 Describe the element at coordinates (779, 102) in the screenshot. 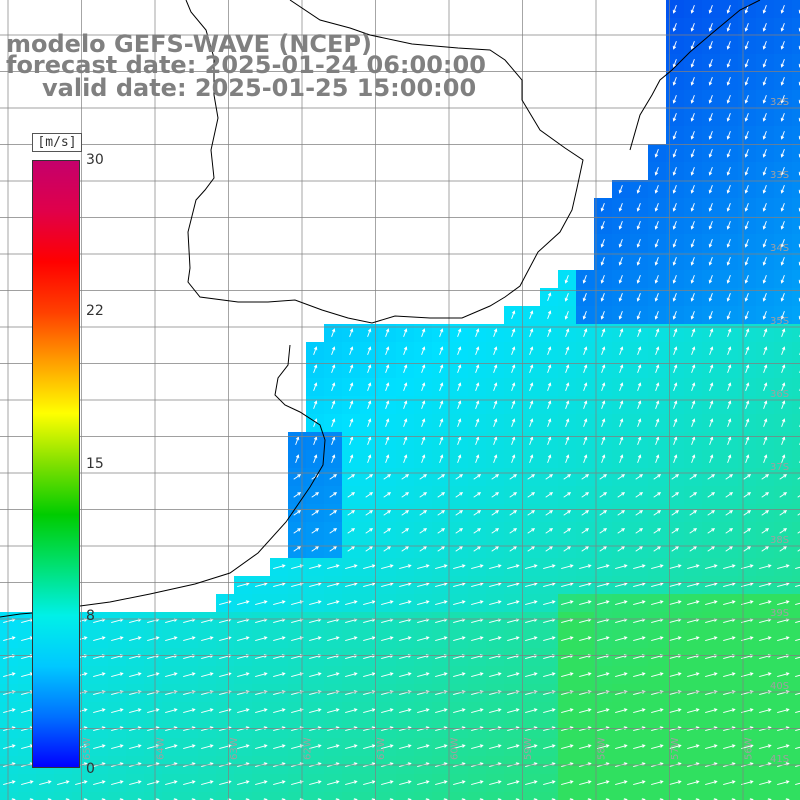

I see `latitude-label: 32S` at that location.